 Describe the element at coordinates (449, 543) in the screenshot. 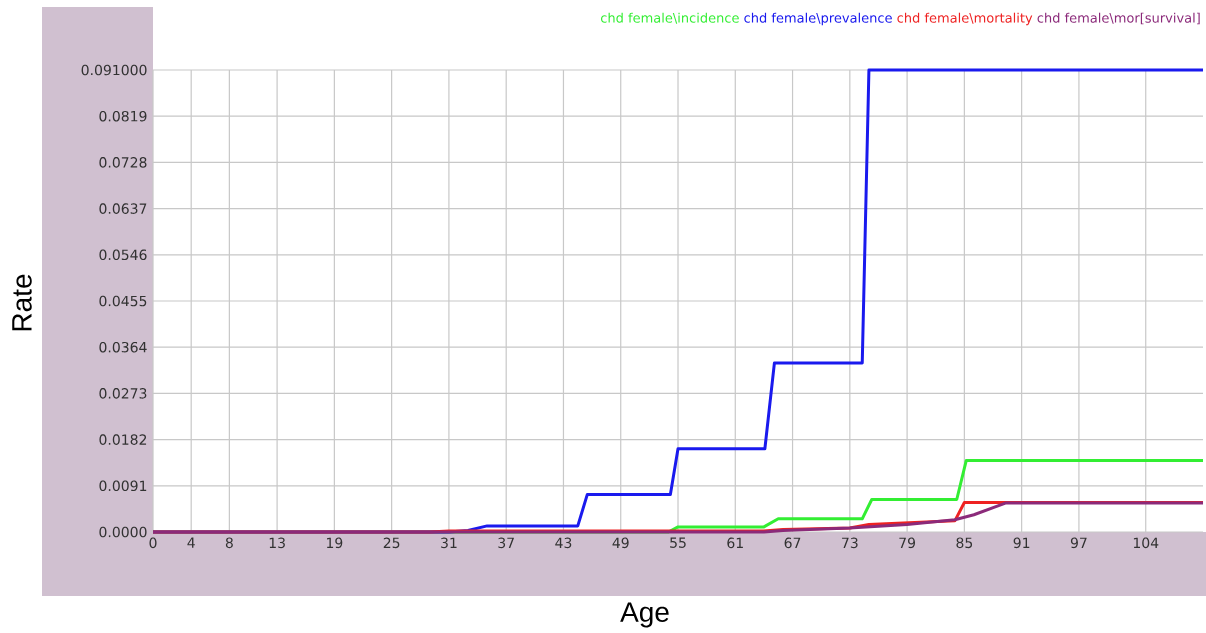

I see `x-tick-label: 31` at that location.